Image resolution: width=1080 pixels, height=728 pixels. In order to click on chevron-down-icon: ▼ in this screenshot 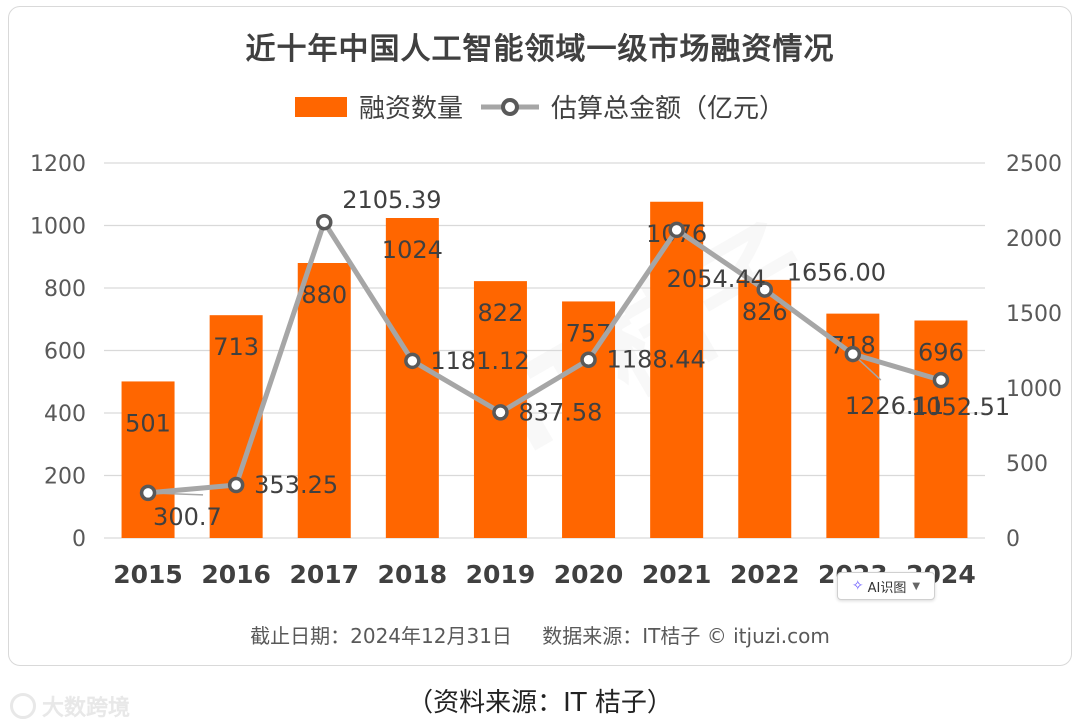, I will do `click(916, 586)`.